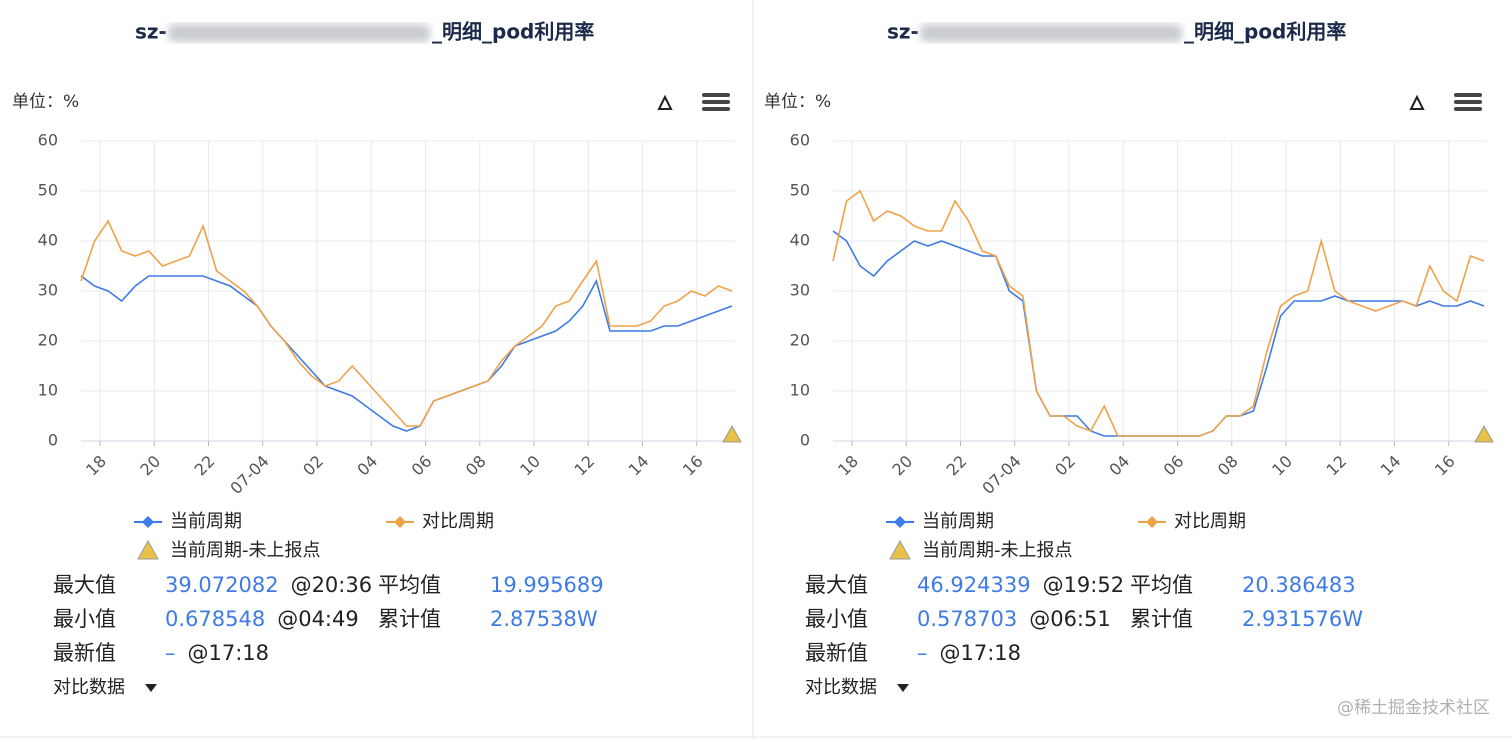 The image size is (1512, 743). I want to click on x-tick-label: 18, so click(848, 466).